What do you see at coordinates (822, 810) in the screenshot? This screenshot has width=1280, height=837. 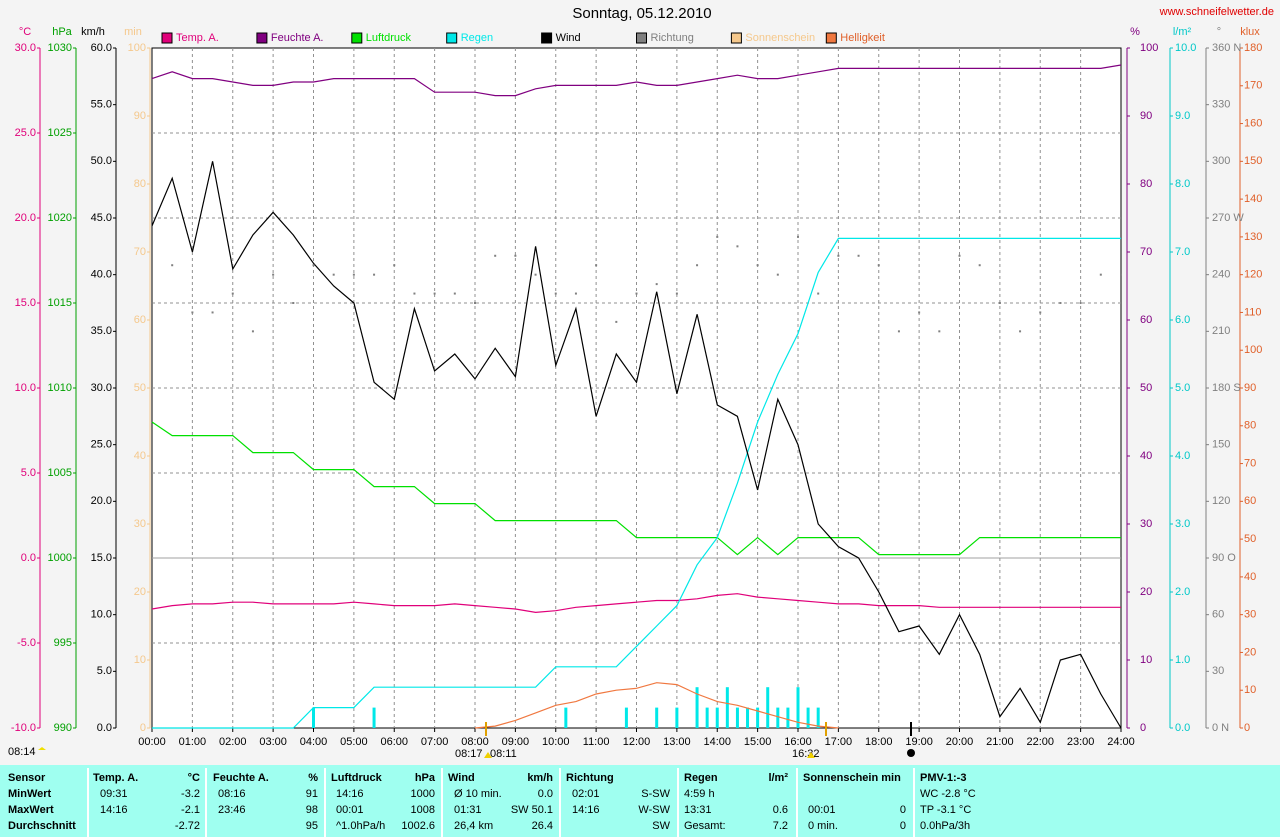 I see `table-cell: 00:01` at bounding box center [822, 810].